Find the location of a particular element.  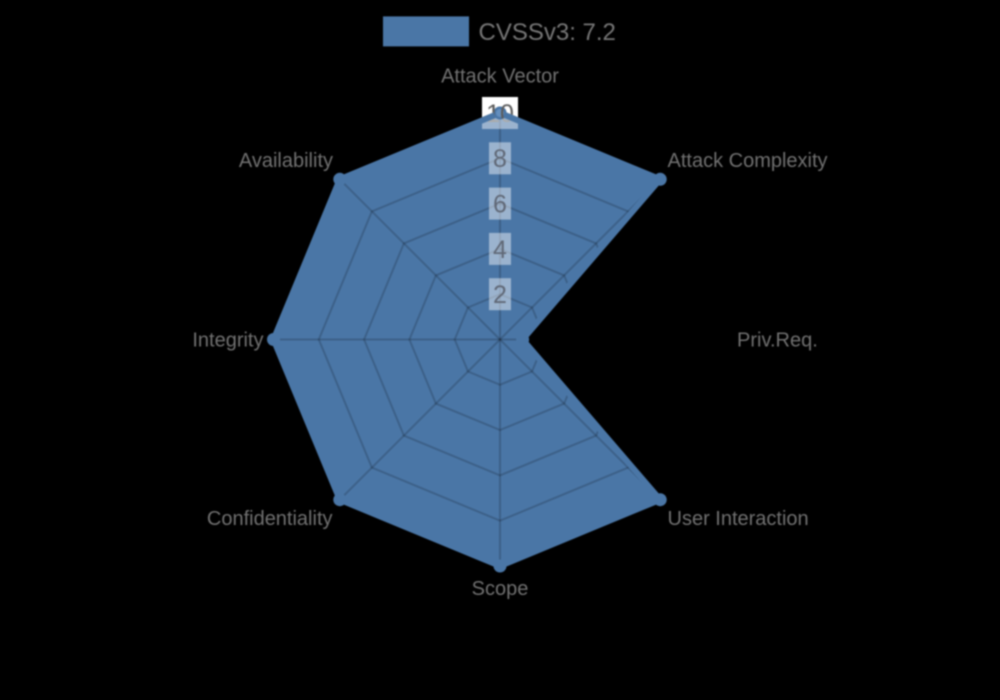

svg-text: Confidentiality is located at coordinates (270, 519).